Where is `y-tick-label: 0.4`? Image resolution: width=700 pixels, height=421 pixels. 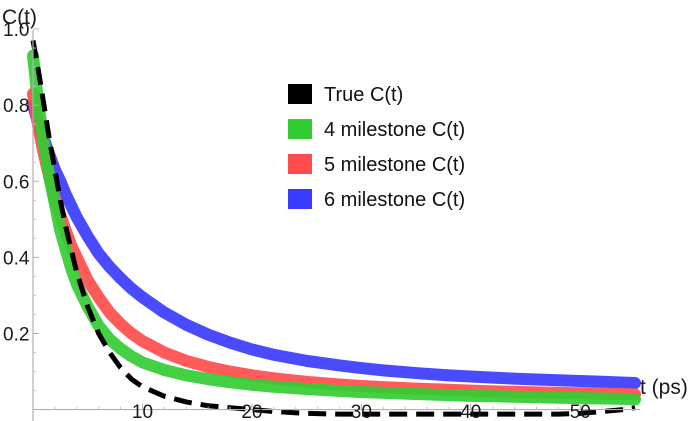
y-tick-label: 0.4 is located at coordinates (16, 258).